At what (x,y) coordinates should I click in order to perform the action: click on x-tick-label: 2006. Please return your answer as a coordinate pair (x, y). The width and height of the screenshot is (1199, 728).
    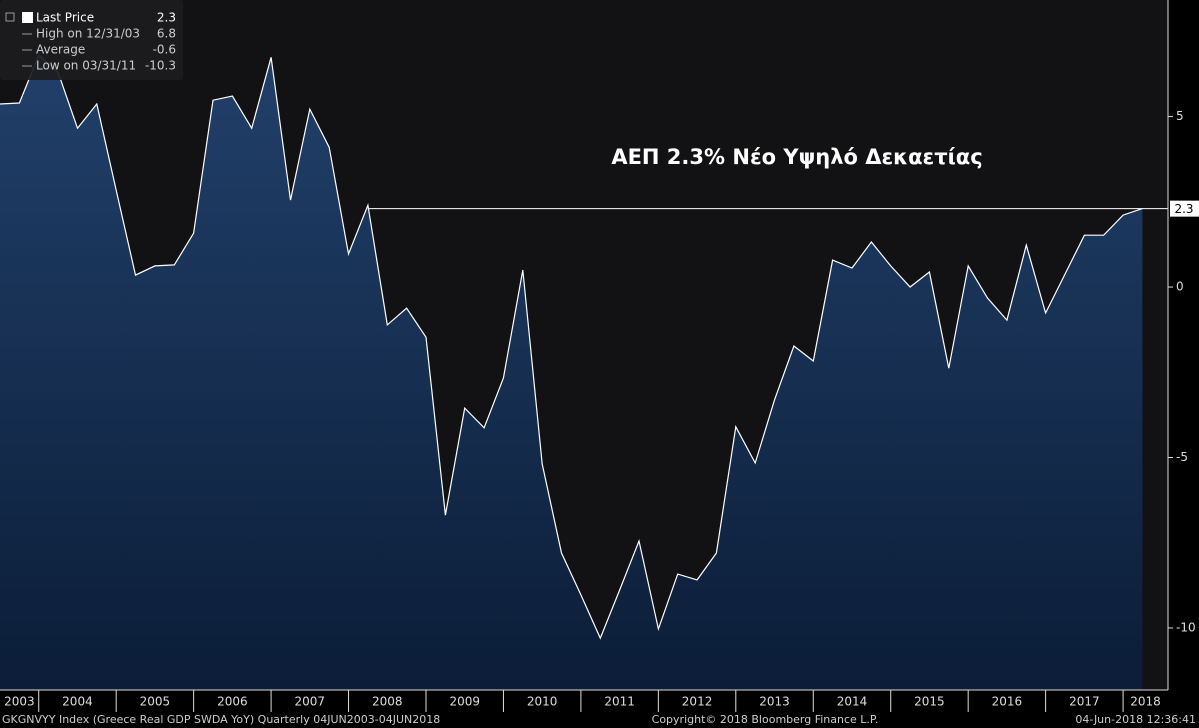
    Looking at the image, I should click on (232, 702).